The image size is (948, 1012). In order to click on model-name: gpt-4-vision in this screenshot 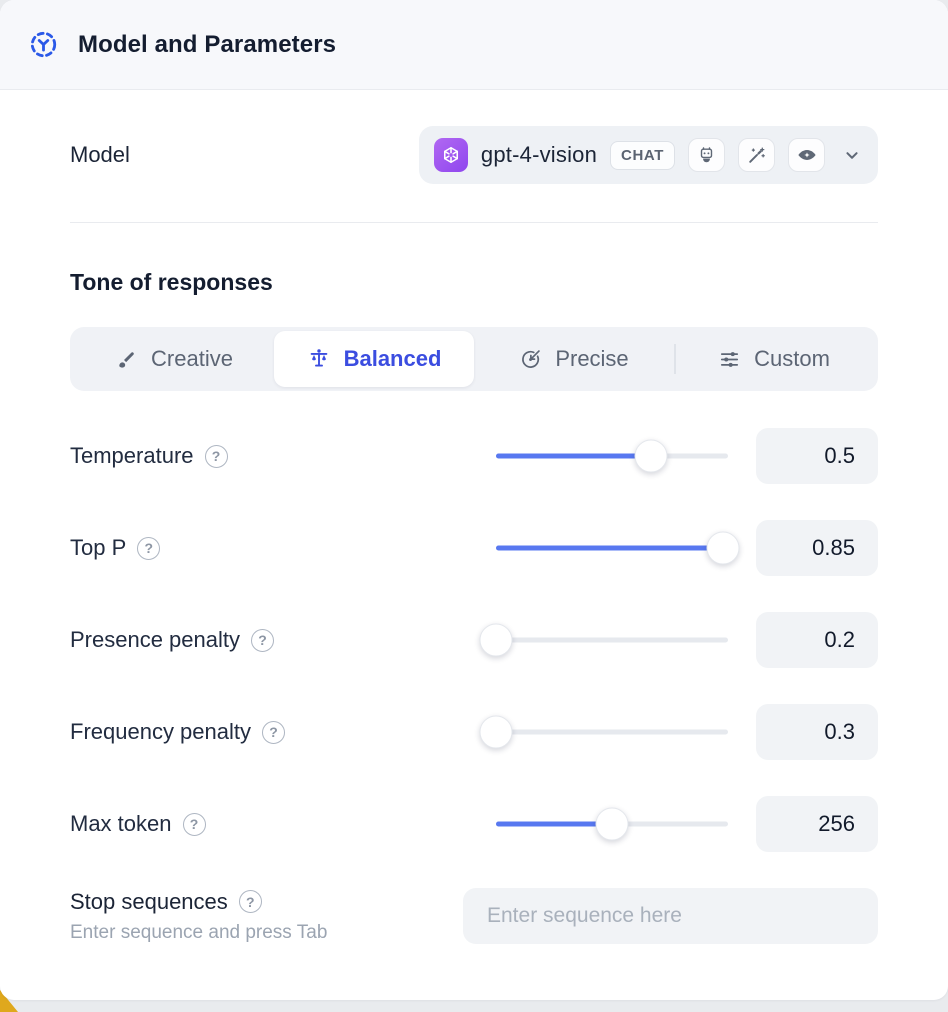, I will do `click(539, 154)`.